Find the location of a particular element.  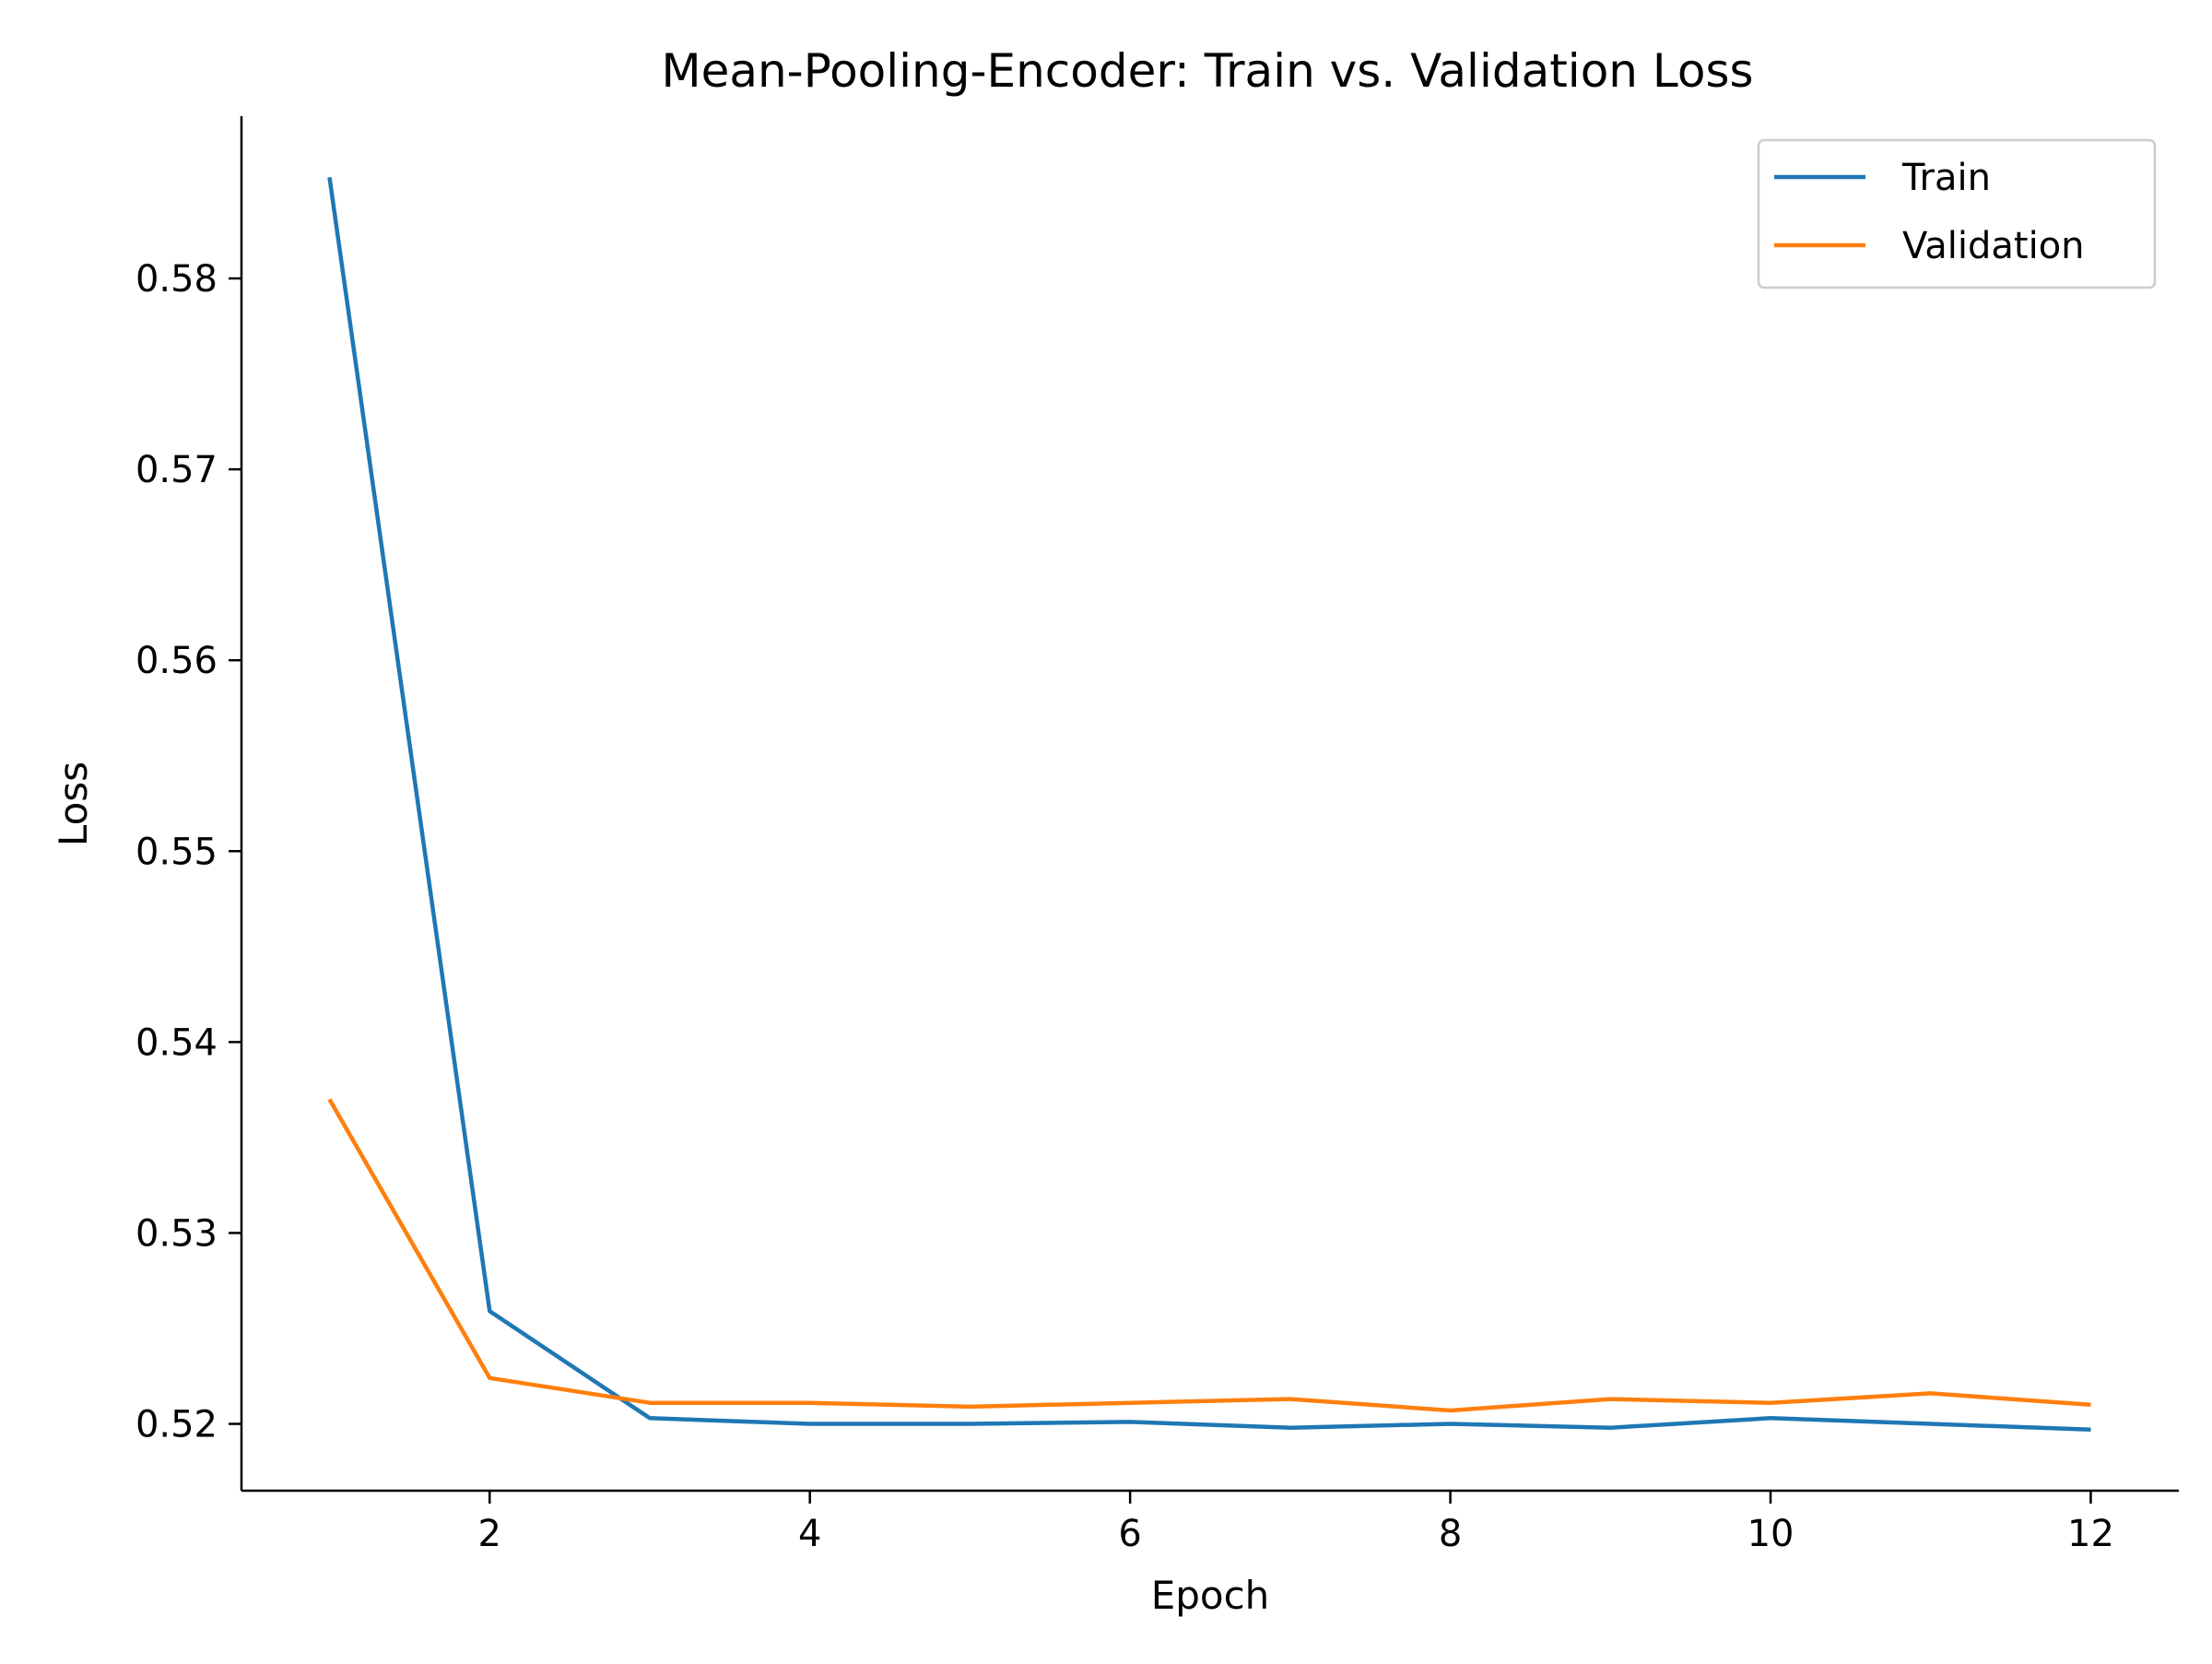

x-ticks: 2 4 6 8 10 12 is located at coordinates (1296, 1523).